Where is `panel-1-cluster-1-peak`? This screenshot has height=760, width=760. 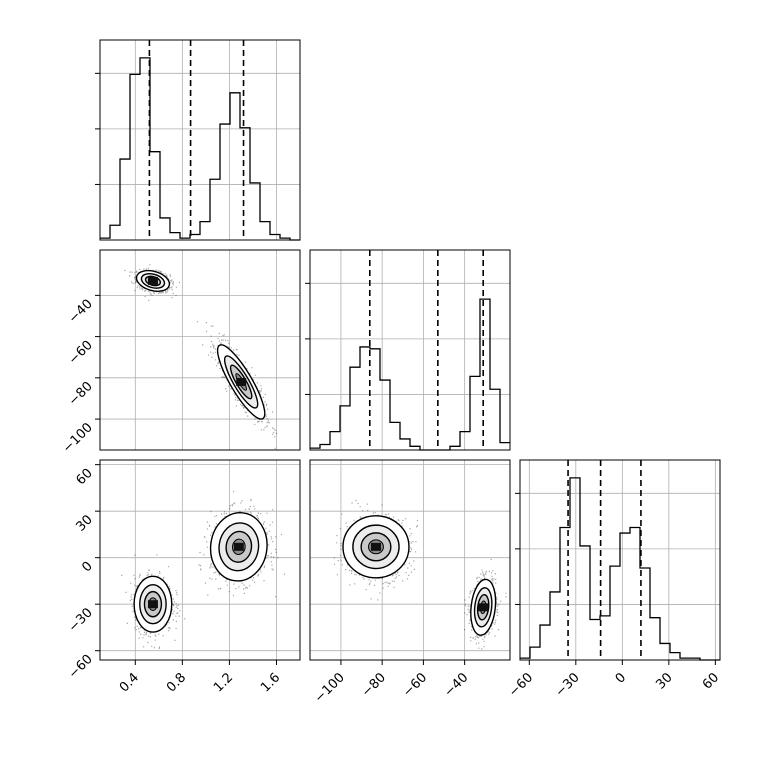 panel-1-cluster-1-peak is located at coordinates (238, 546).